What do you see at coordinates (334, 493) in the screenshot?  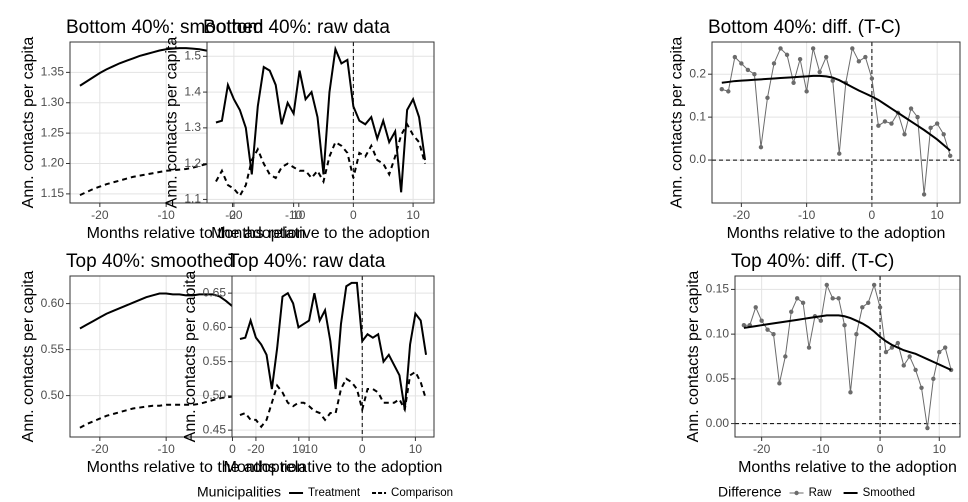 I see `legend-label: Treatment` at bounding box center [334, 493].